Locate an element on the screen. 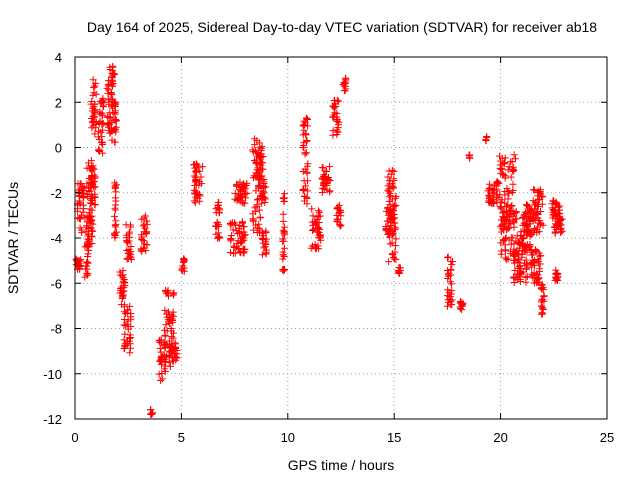 Image resolution: width=640 pixels, height=480 pixels. x-tick-label: 5 is located at coordinates (181, 437).